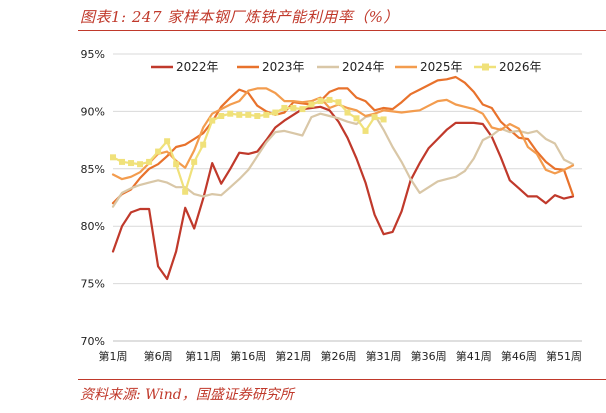  I want to click on legend-label: 2024年, so click(363, 67).